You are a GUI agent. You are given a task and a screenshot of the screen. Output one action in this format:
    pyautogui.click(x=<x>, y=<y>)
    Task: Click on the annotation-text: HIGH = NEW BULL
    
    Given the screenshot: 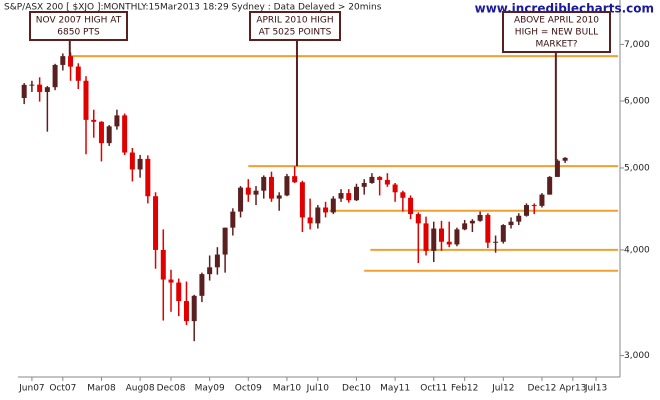 What is the action you would take?
    pyautogui.click(x=556, y=33)
    